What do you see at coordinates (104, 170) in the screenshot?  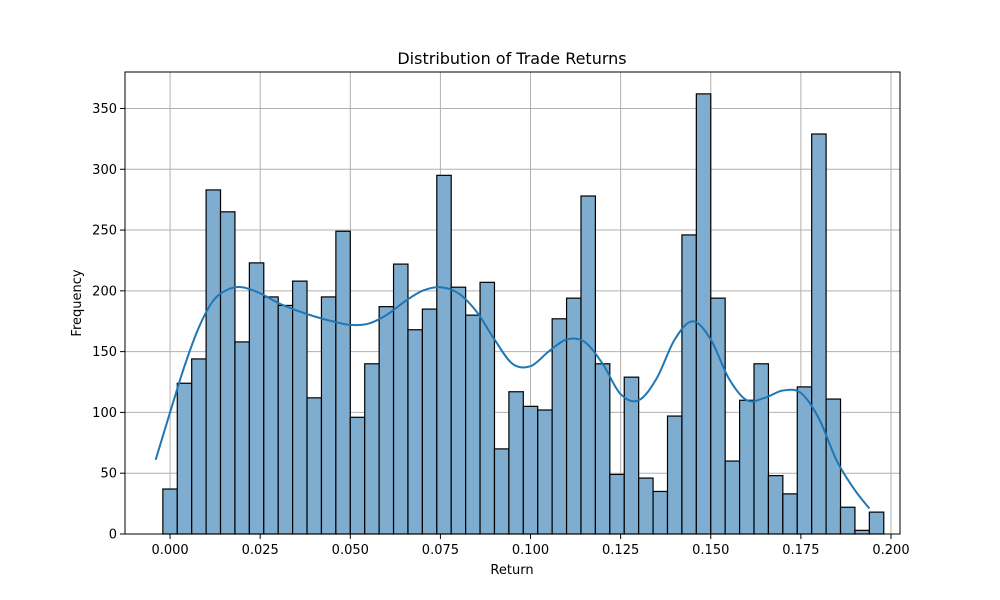 I see `y-tick-label-6: 300` at bounding box center [104, 170].